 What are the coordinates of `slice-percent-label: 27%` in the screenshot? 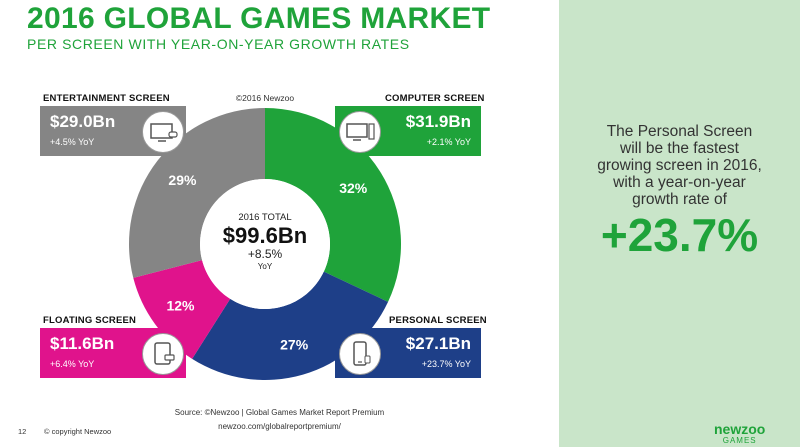 It's located at (294, 344).